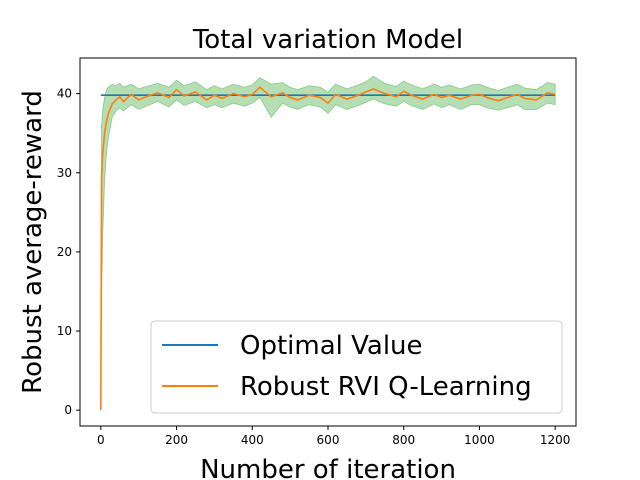 The width and height of the screenshot is (640, 480). What do you see at coordinates (101, 440) in the screenshot?
I see `x-tick-label: 0` at bounding box center [101, 440].